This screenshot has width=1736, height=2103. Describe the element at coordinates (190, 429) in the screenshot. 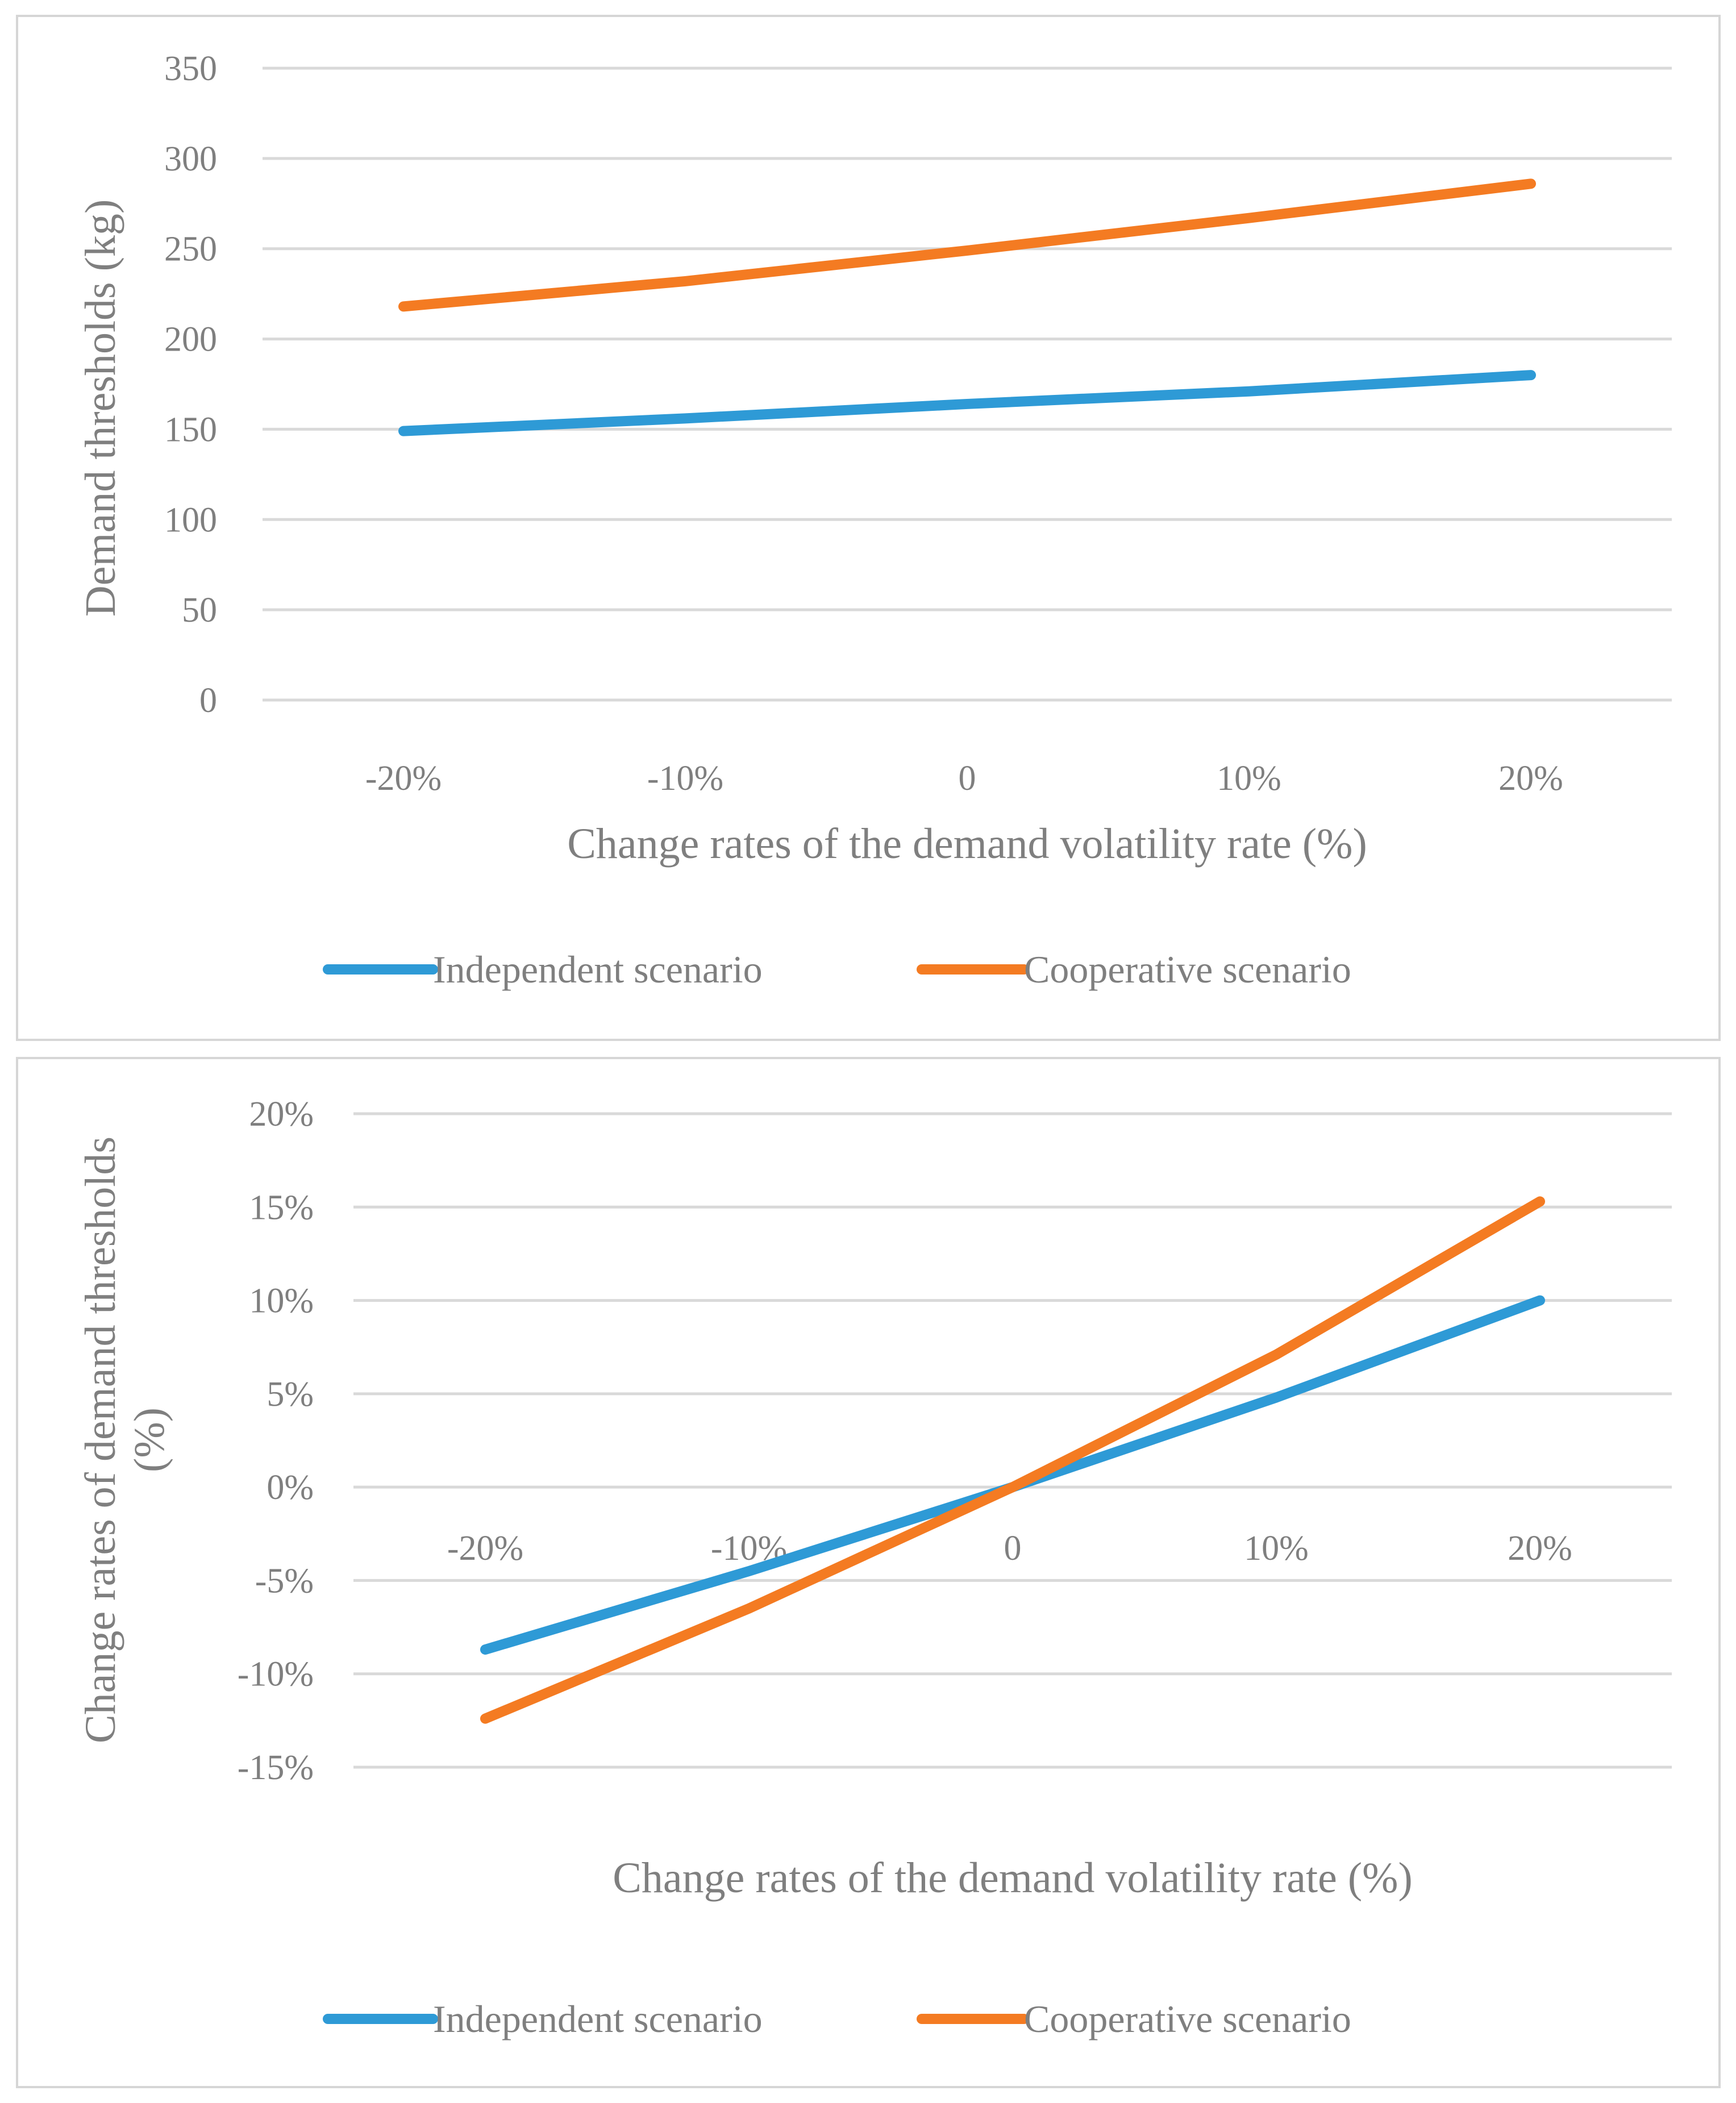

I see `y-tick-label: 150` at that location.